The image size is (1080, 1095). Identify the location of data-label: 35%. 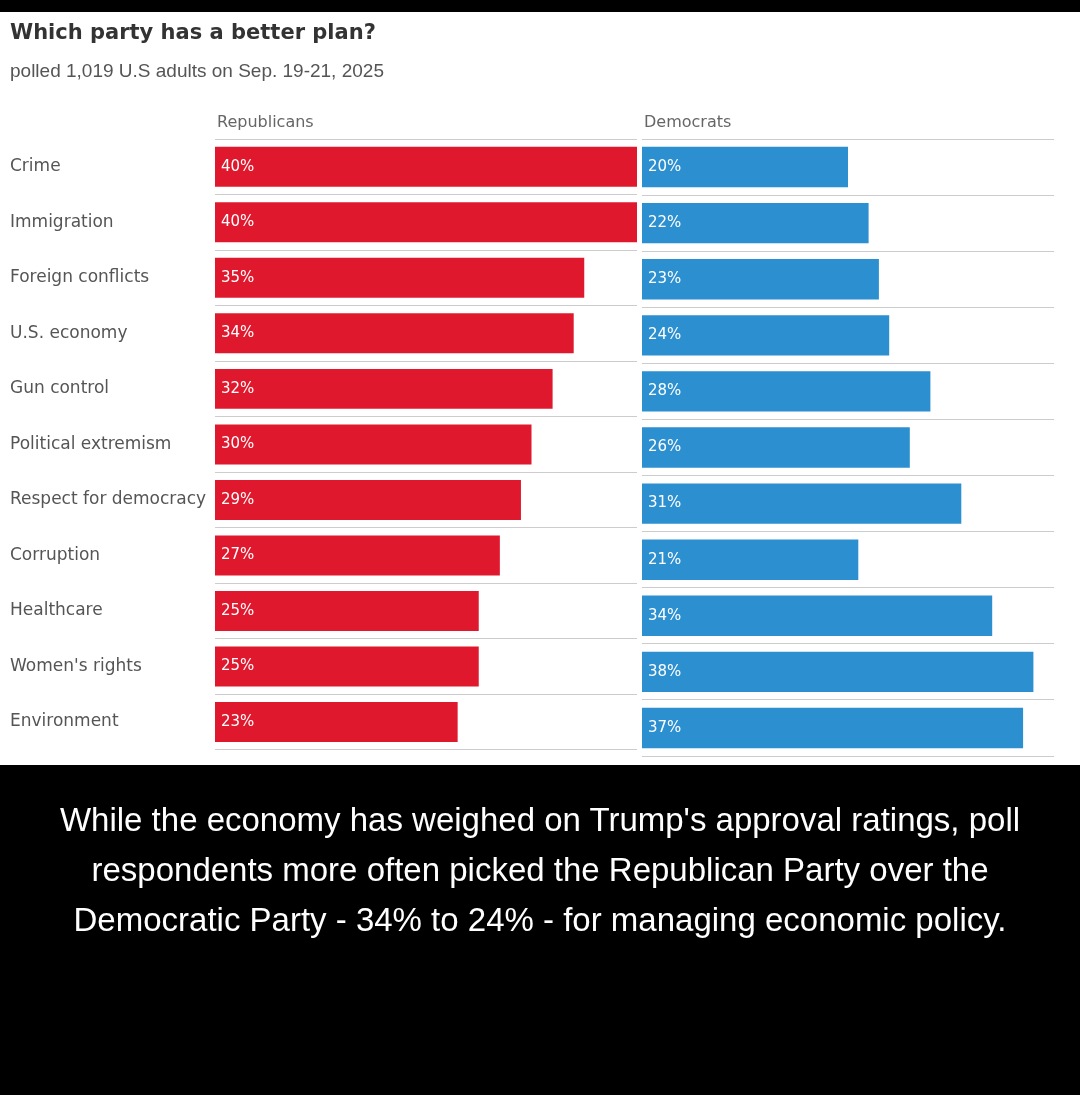
(238, 276).